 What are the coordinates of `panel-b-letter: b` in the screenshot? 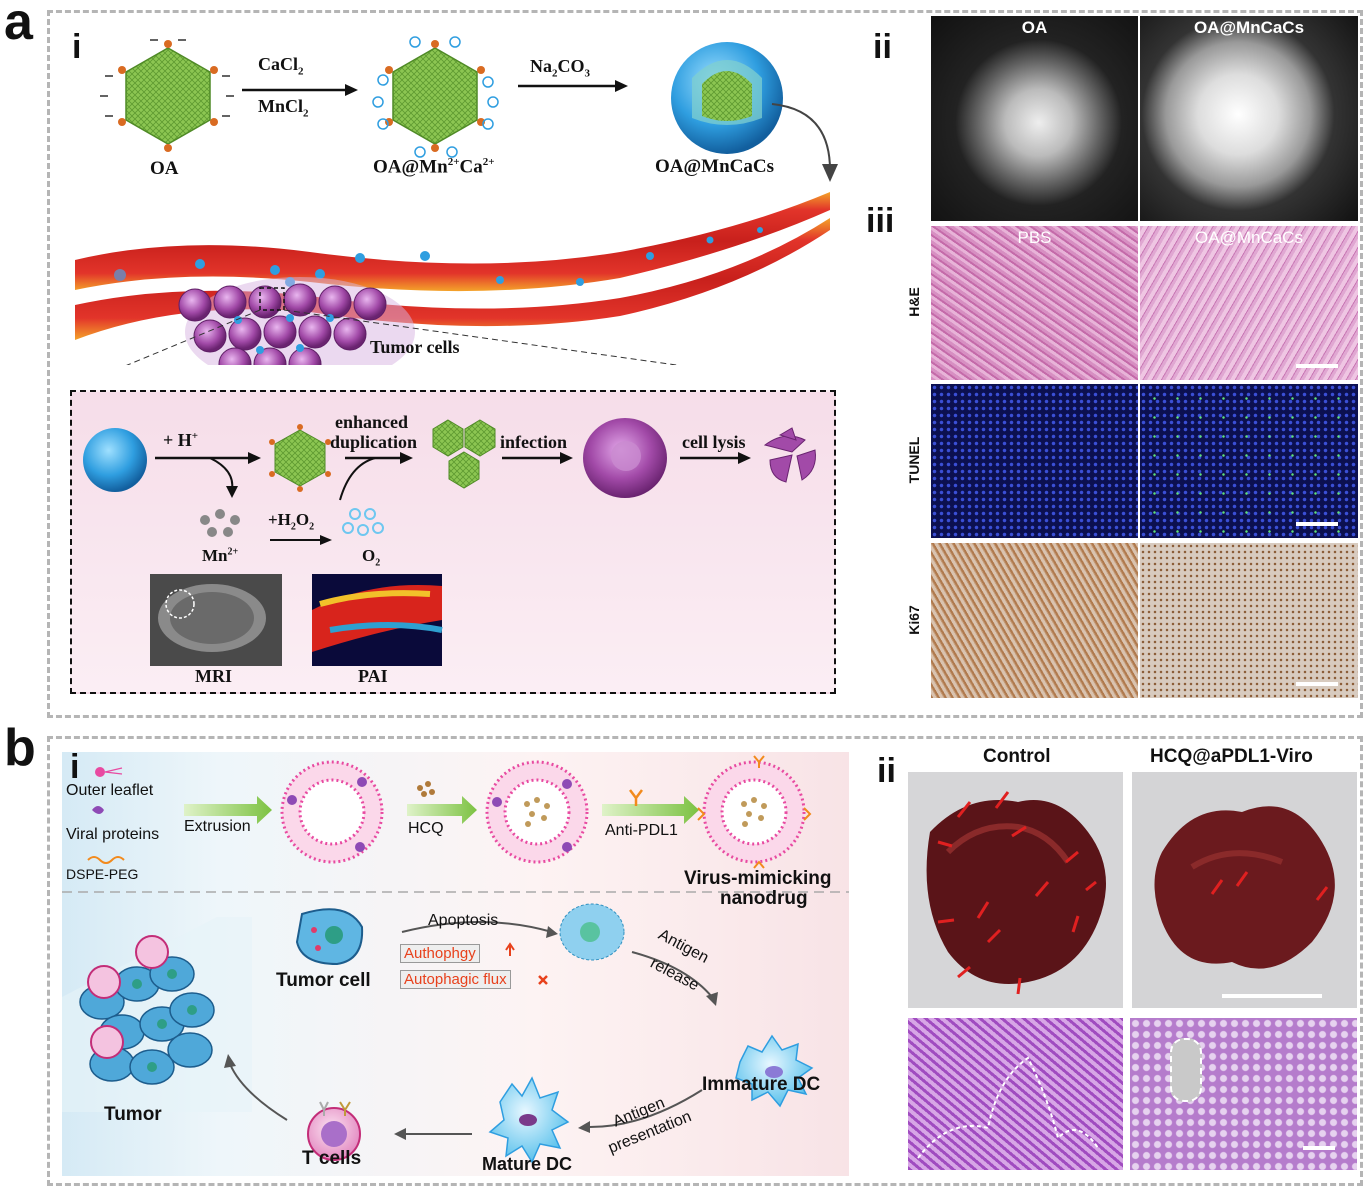 It's located at (20, 748).